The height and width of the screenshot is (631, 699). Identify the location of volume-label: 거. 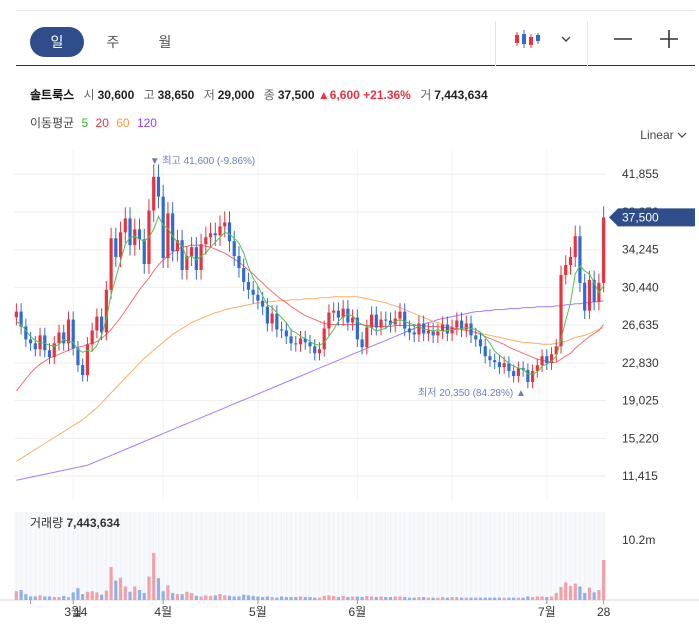
(426, 95).